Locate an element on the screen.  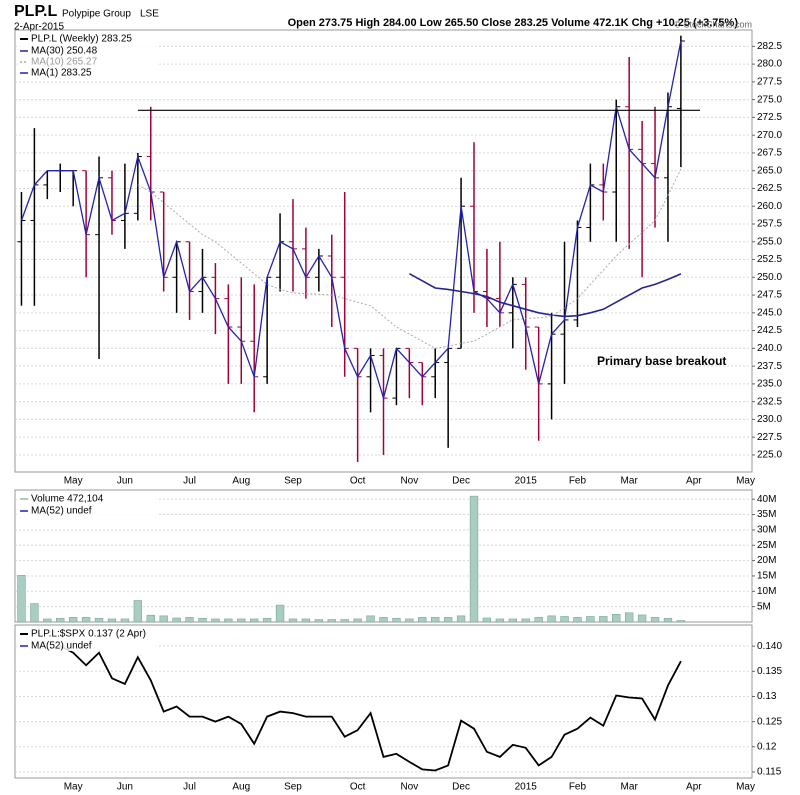
y-tick-label: 10M is located at coordinates (766, 591).